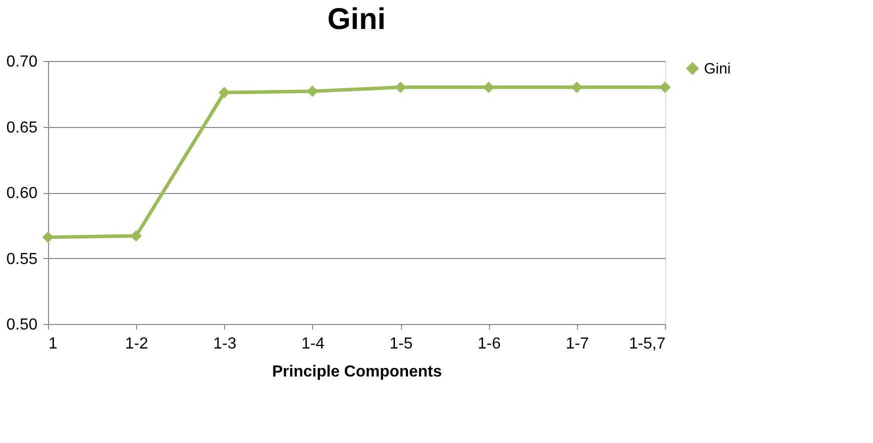 Image resolution: width=873 pixels, height=443 pixels. I want to click on x-tick-label: 1-3, so click(224, 344).